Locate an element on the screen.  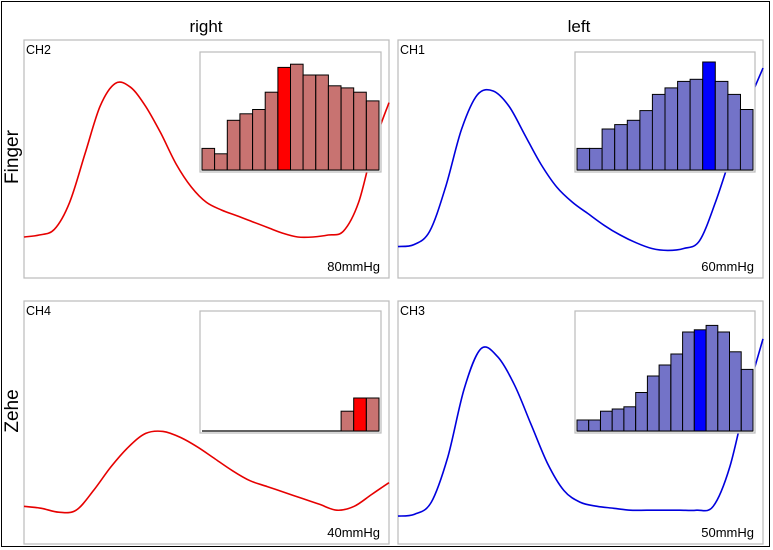
column-title-right: right is located at coordinates (206, 26).